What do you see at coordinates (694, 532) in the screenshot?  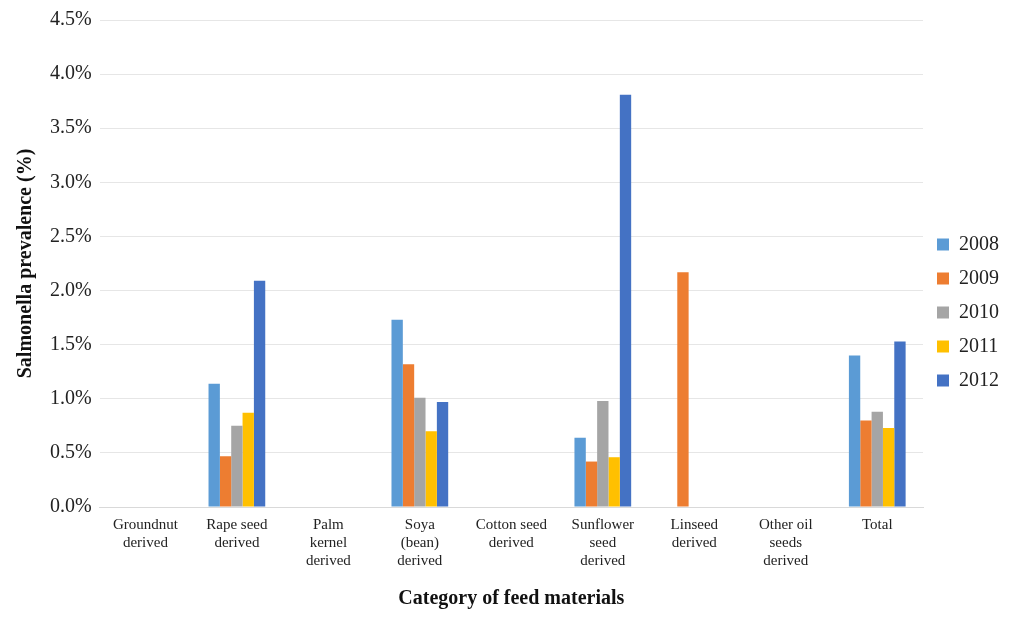 I see `x-tick-label: Linseed derived` at bounding box center [694, 532].